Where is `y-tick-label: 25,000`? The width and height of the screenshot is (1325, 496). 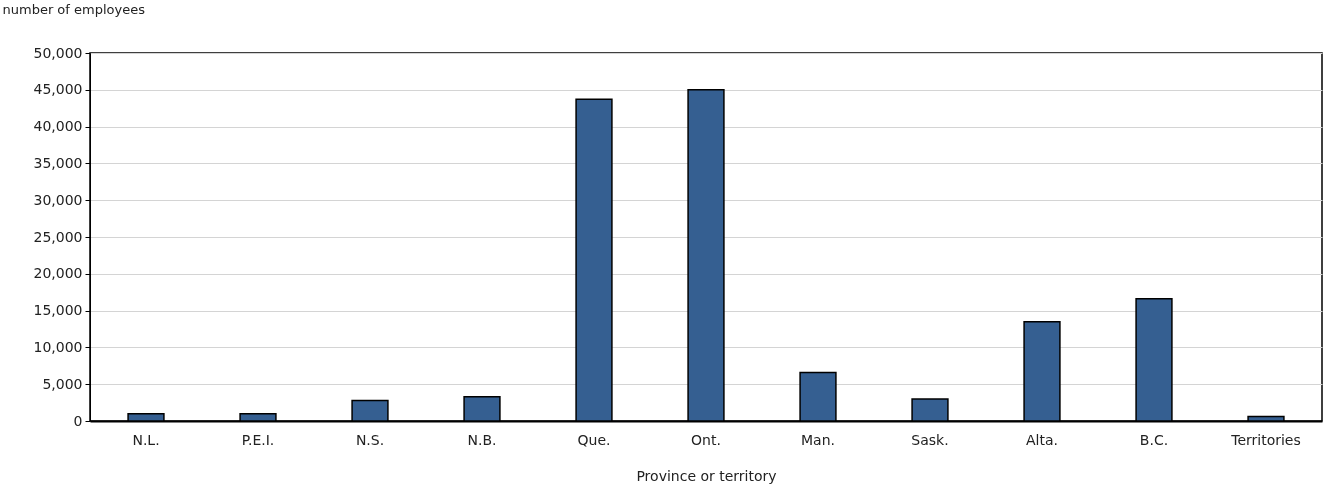 y-tick-label: 25,000 is located at coordinates (58, 236).